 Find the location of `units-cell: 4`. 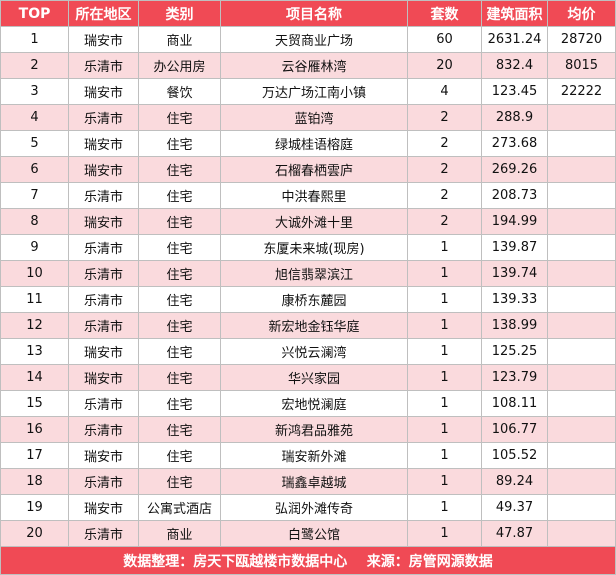

units-cell: 4 is located at coordinates (444, 91).